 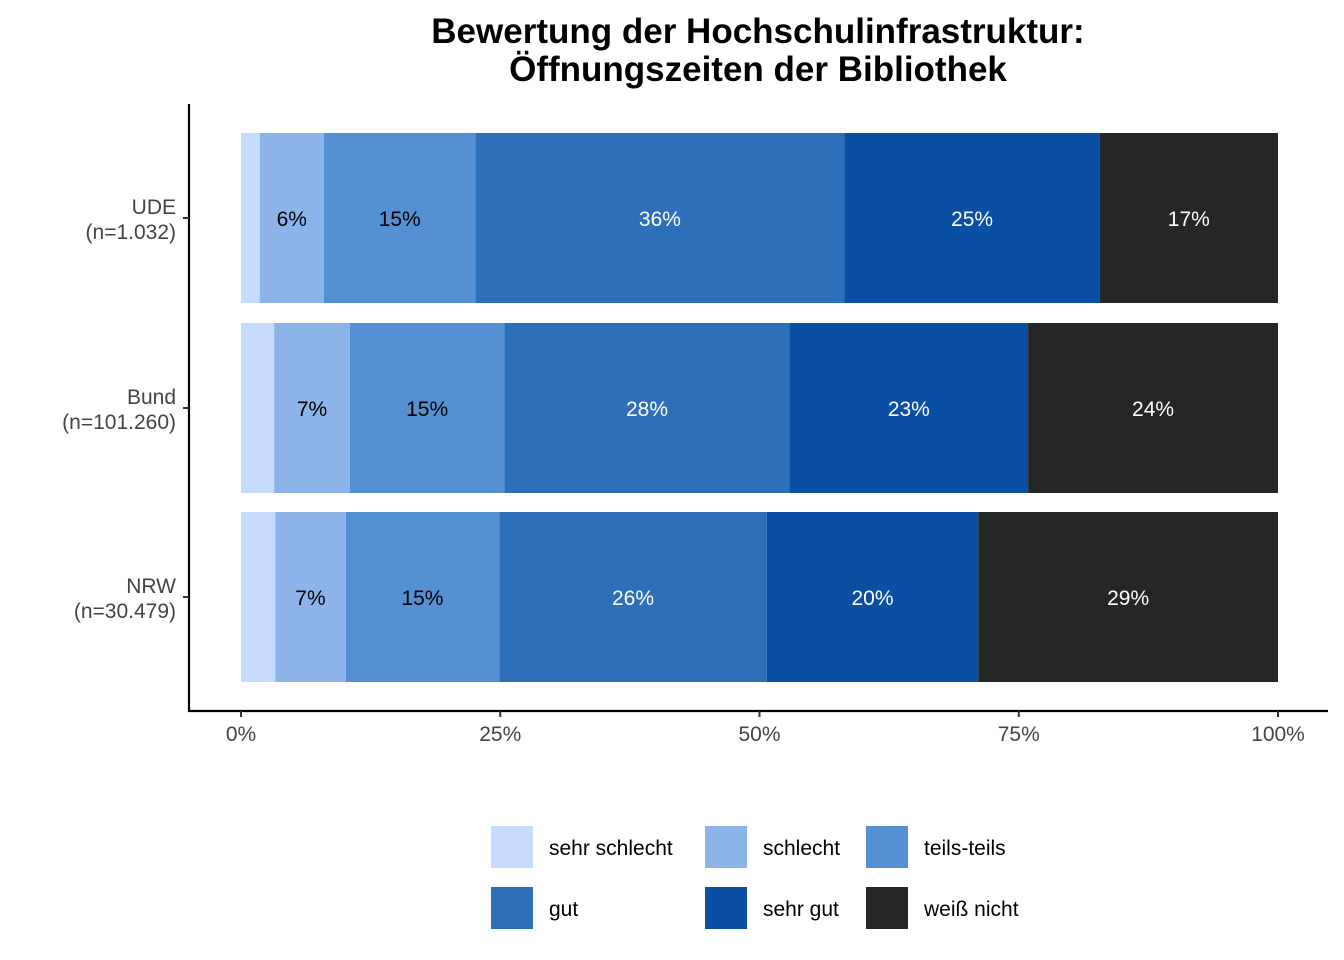 I want to click on y-tick-label-n: (n=101.260), so click(x=119, y=422).